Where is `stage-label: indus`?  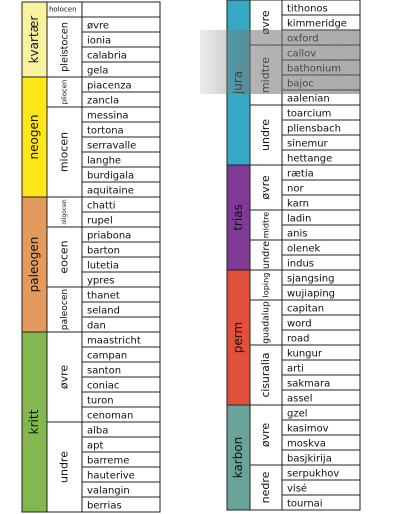 stage-label: indus is located at coordinates (300, 264).